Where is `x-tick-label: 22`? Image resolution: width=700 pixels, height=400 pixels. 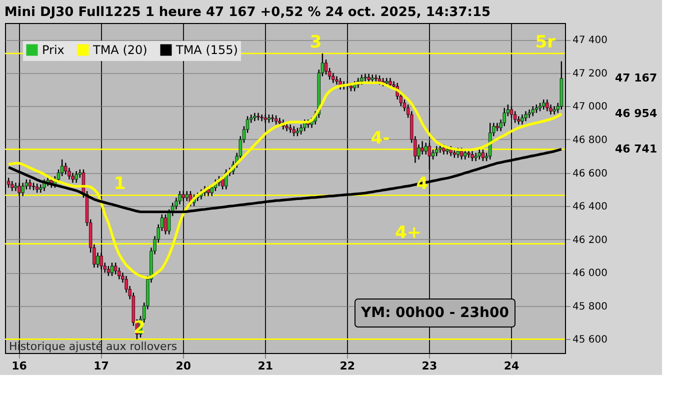
x-tick-label: 22 is located at coordinates (348, 366).